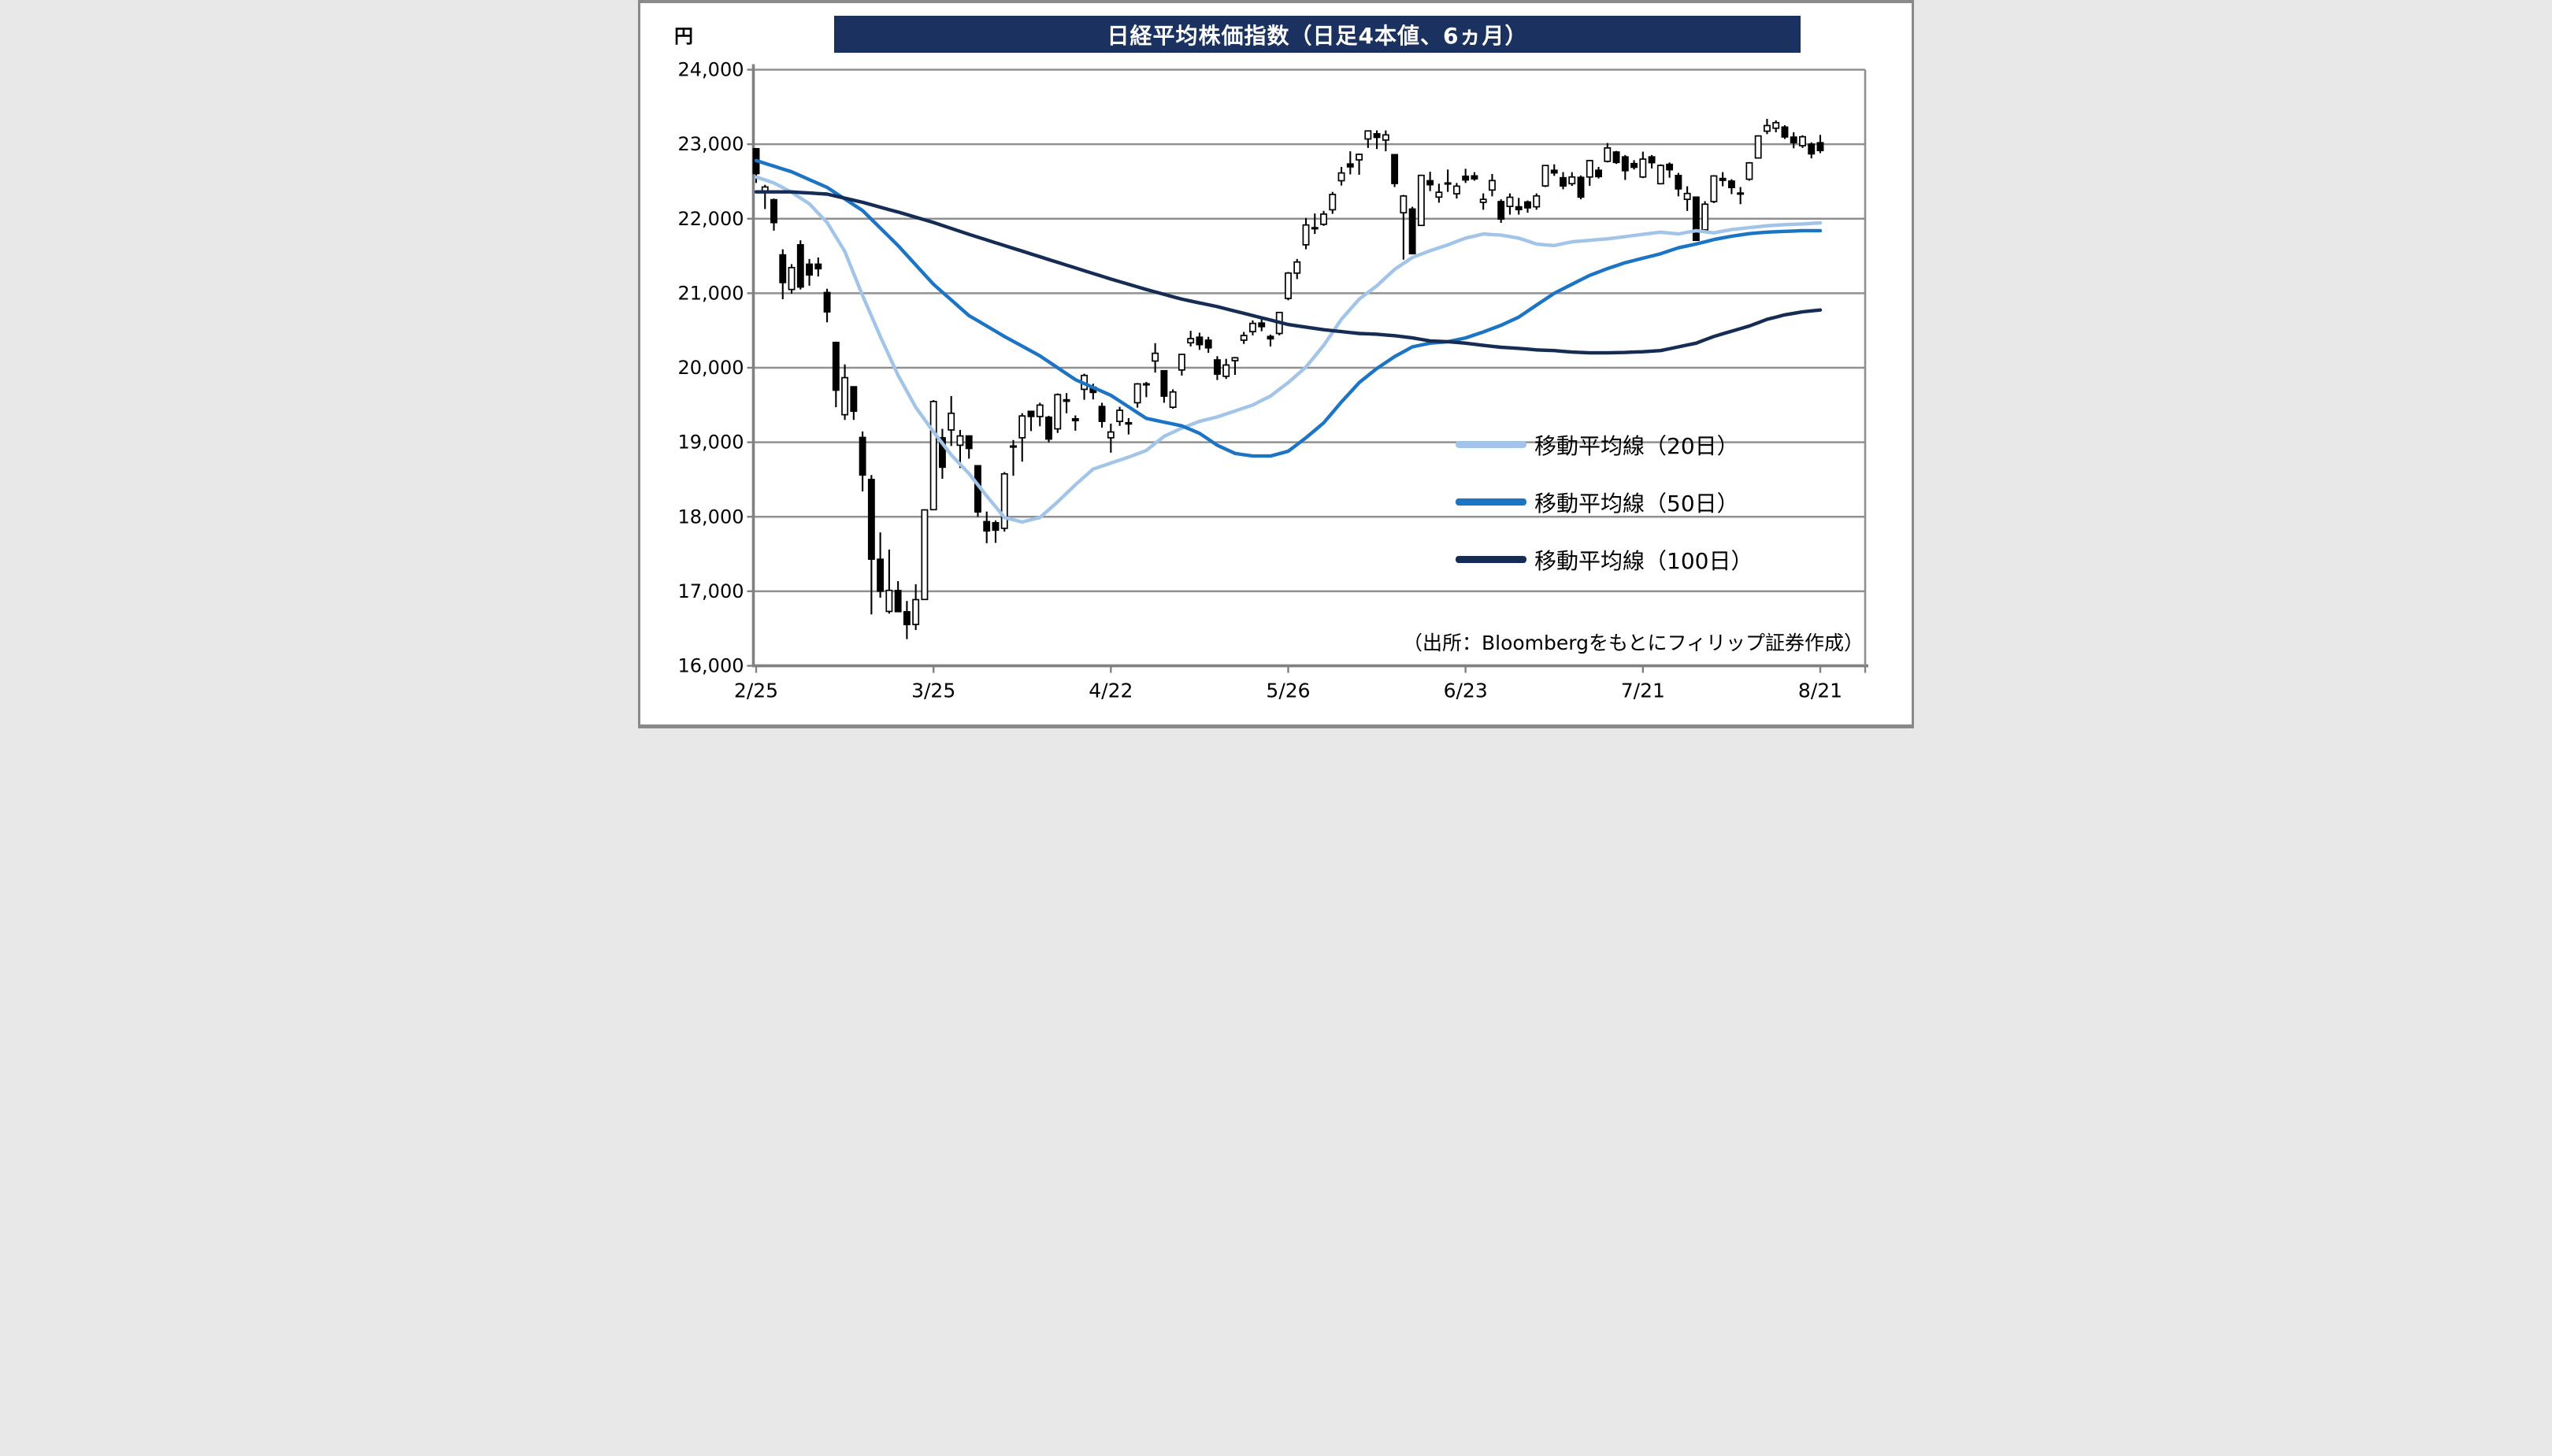  I want to click on y-axis-label: 18,000, so click(711, 517).